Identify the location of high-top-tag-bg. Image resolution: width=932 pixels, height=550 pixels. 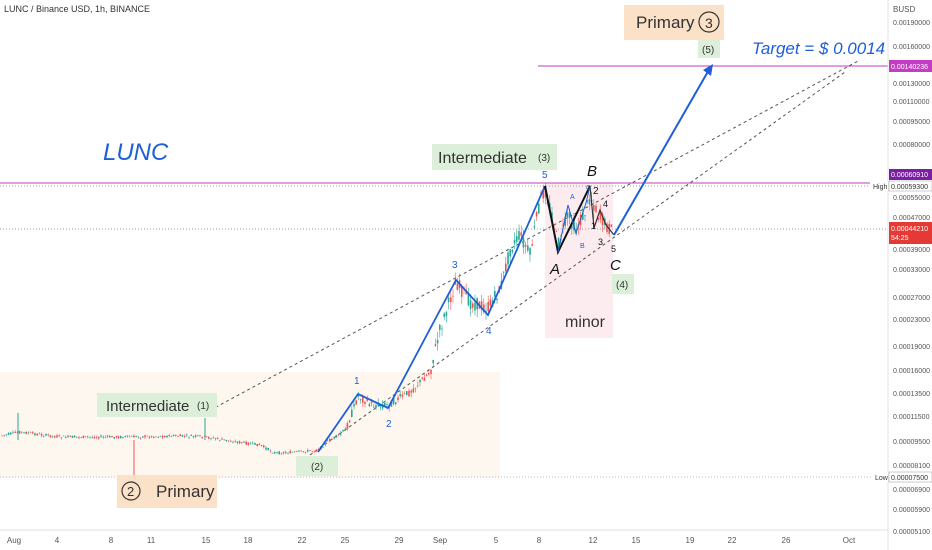
(910, 174).